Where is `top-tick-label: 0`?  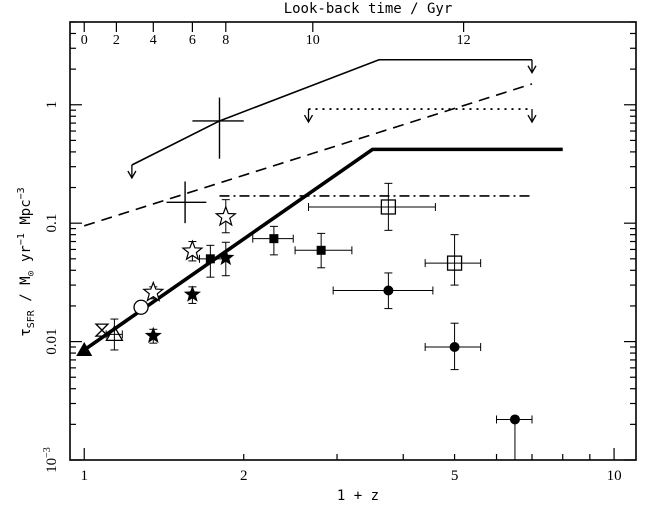 top-tick-label: 0 is located at coordinates (84, 40).